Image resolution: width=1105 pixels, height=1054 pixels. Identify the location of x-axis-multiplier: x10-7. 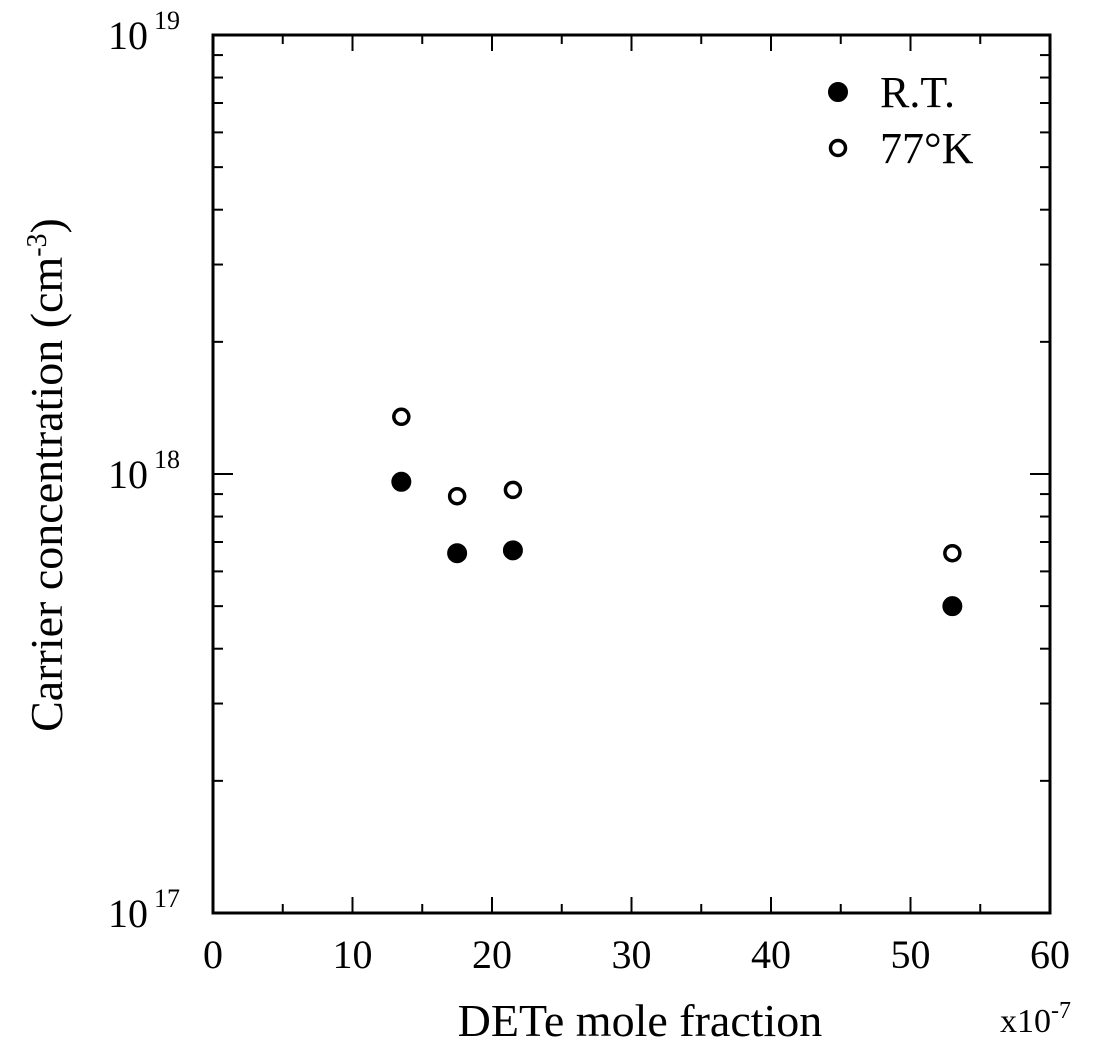
(1035, 1019).